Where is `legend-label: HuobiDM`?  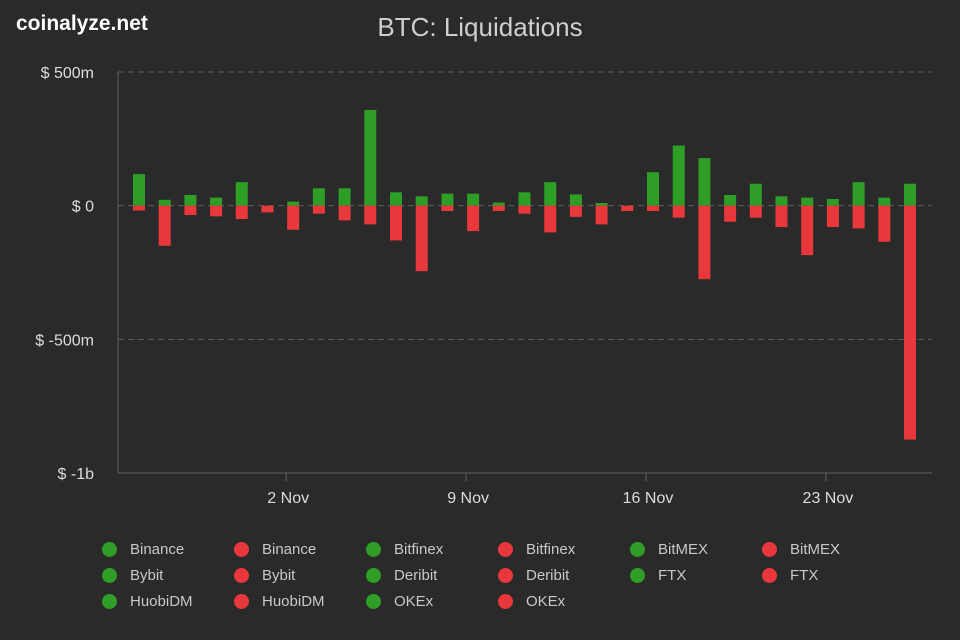 legend-label: HuobiDM is located at coordinates (293, 601).